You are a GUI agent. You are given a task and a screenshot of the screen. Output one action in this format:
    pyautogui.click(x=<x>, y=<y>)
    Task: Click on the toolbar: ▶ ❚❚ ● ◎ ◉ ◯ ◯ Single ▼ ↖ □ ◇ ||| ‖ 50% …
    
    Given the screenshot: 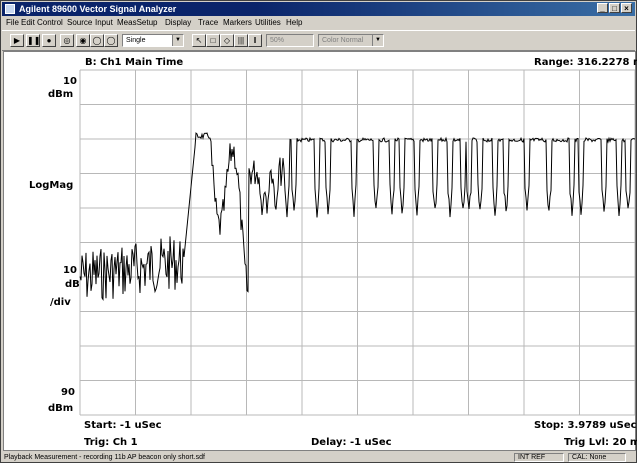 What is the action you would take?
    pyautogui.click(x=318, y=40)
    